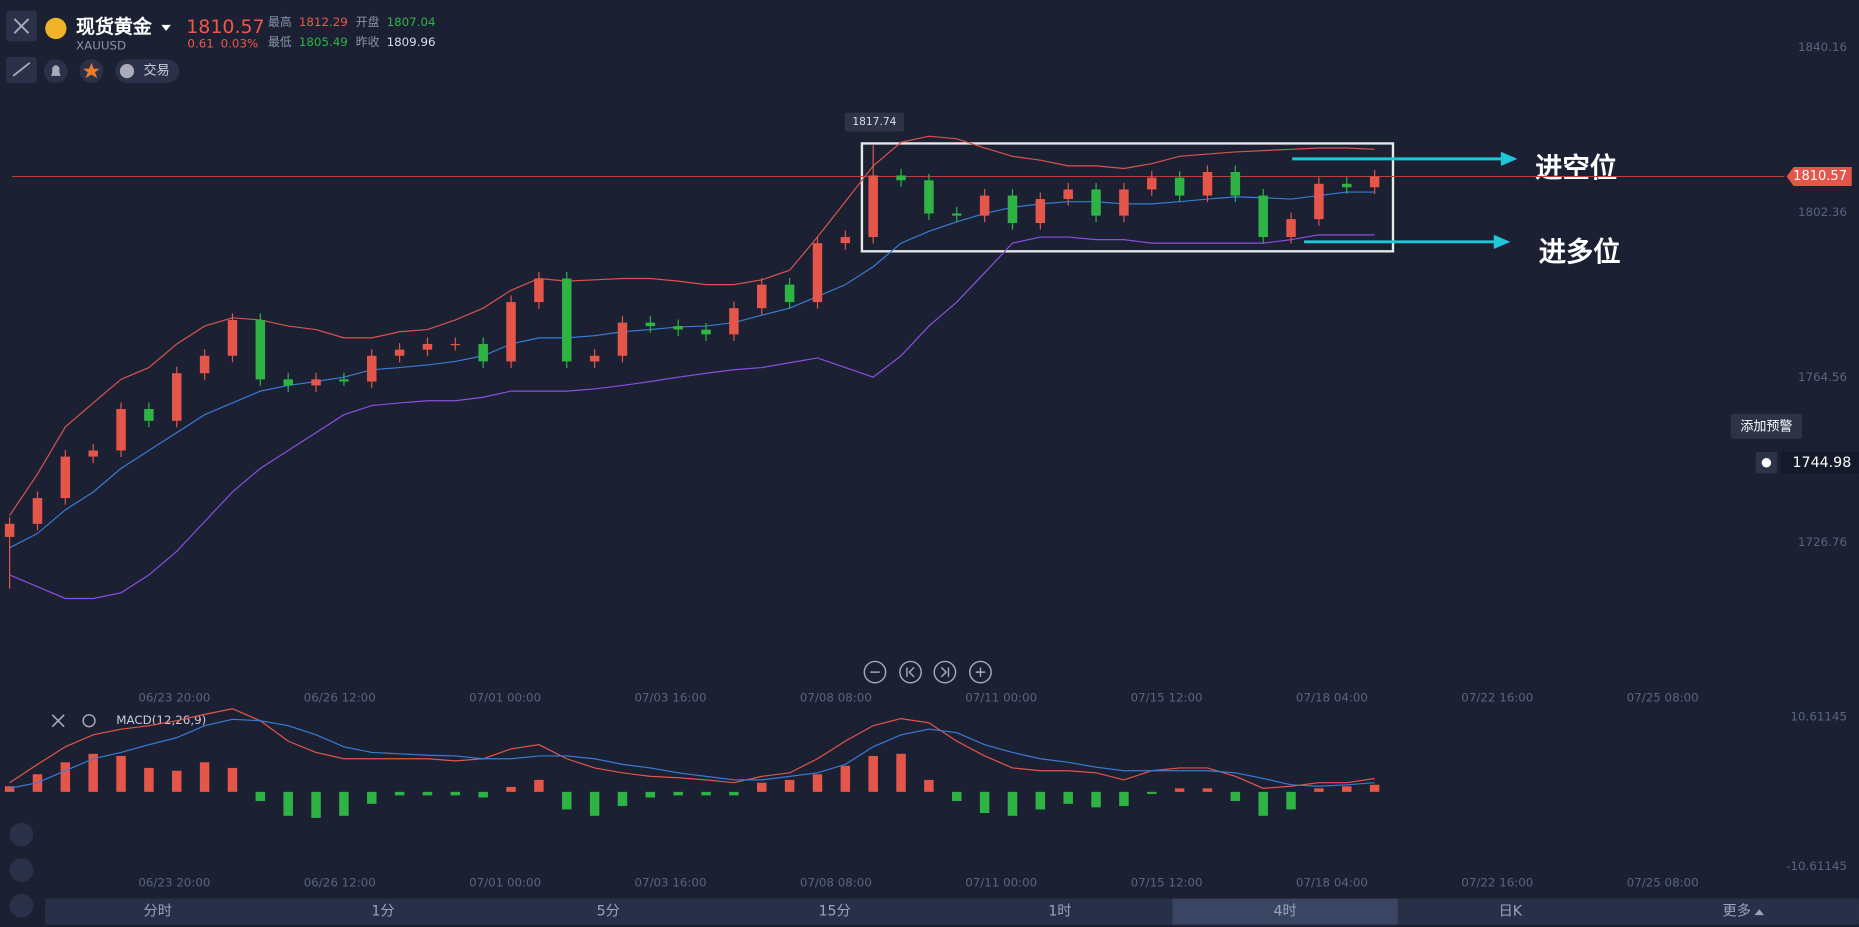  I want to click on stat-value: 1809.96, so click(411, 42).